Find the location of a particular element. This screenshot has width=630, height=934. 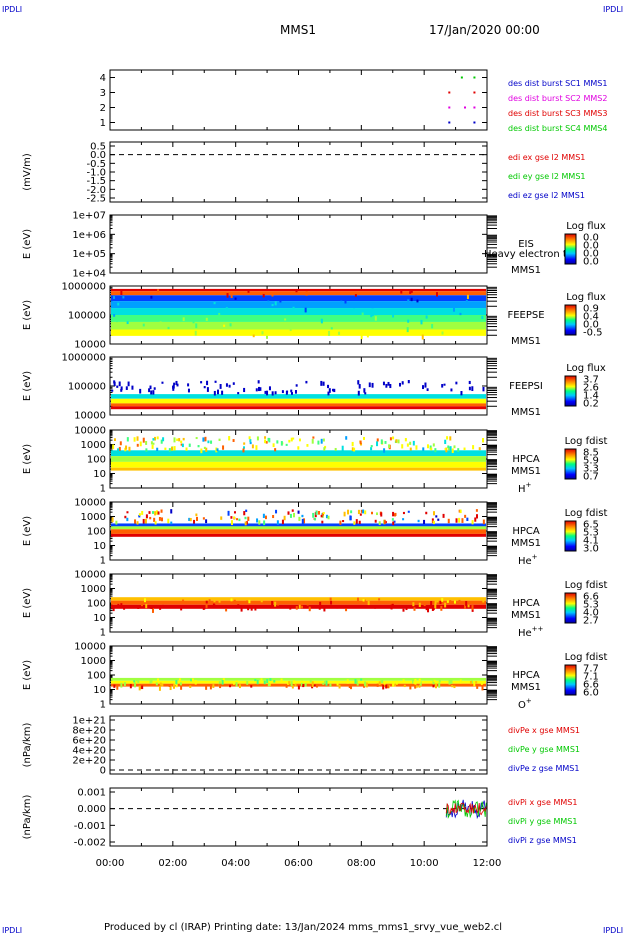

spacecraft-label: MMS1 is located at coordinates (526, 687).